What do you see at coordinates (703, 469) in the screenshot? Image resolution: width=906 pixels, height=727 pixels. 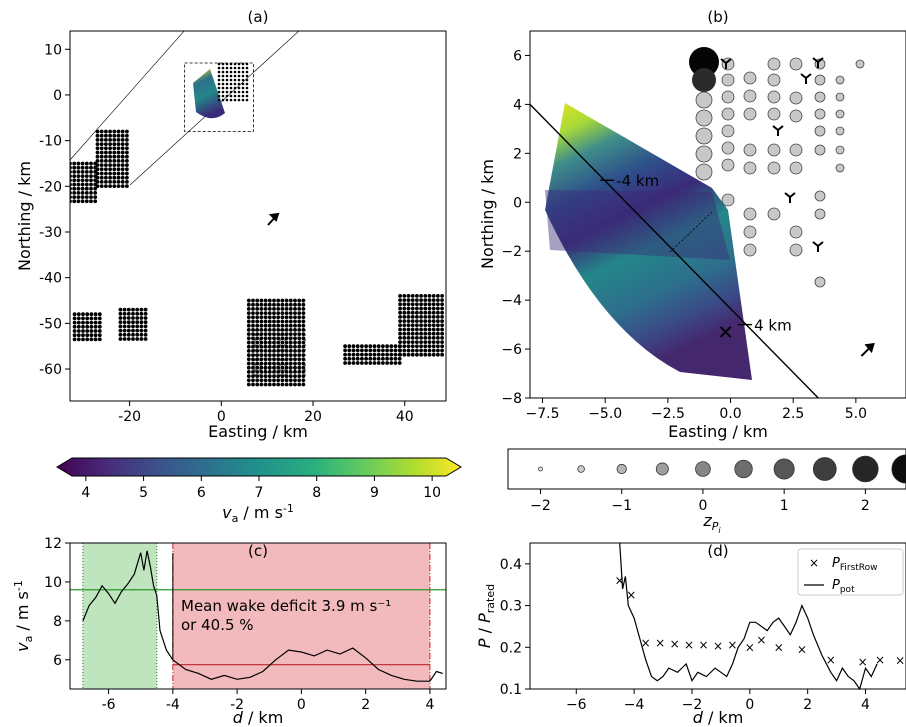 I see `size-legend-marker` at bounding box center [703, 469].